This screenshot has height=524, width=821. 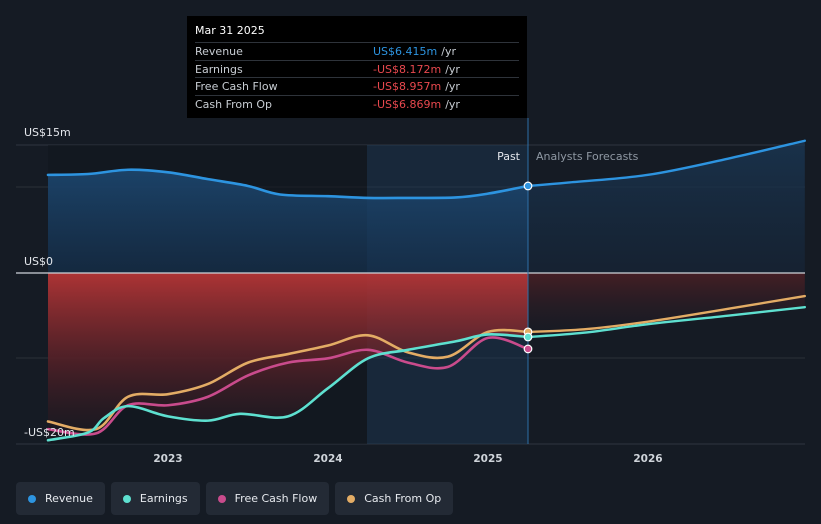 I want to click on y-label-top: US$15m, so click(x=47, y=132).